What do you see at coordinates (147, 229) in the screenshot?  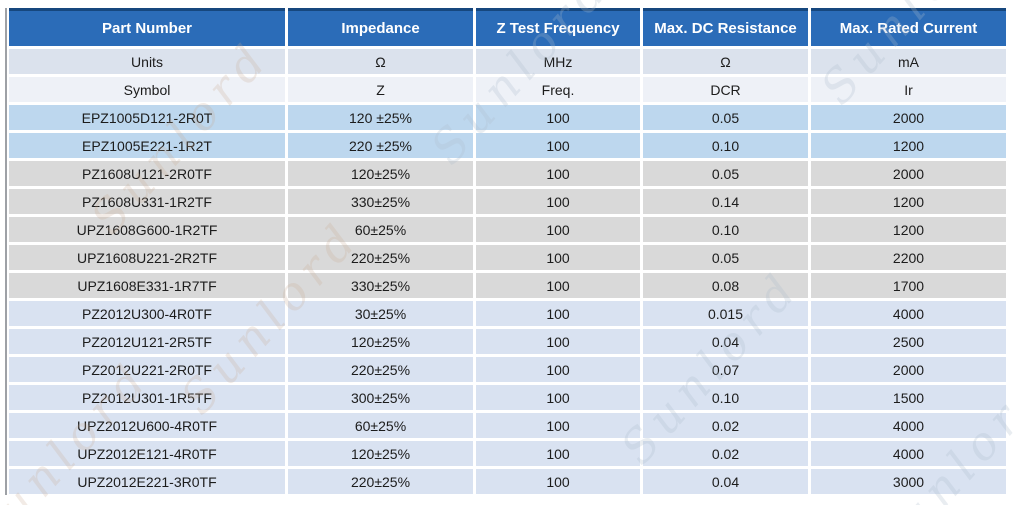 I see `part-number-cell: UPZ1608G600-1R2TF` at bounding box center [147, 229].